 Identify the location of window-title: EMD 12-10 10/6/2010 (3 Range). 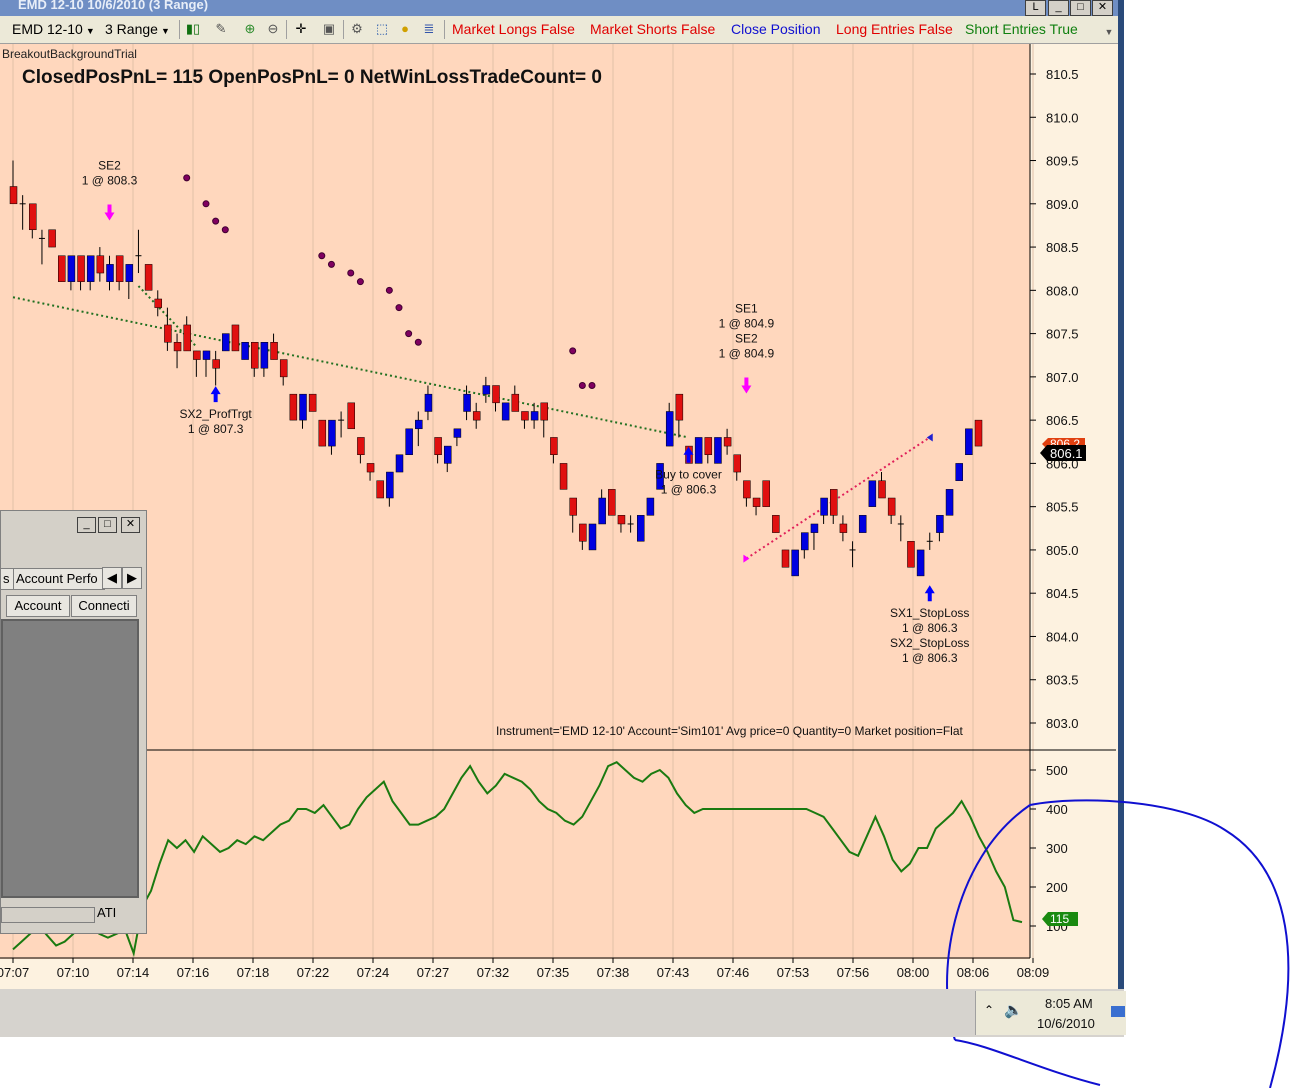
(113, 6).